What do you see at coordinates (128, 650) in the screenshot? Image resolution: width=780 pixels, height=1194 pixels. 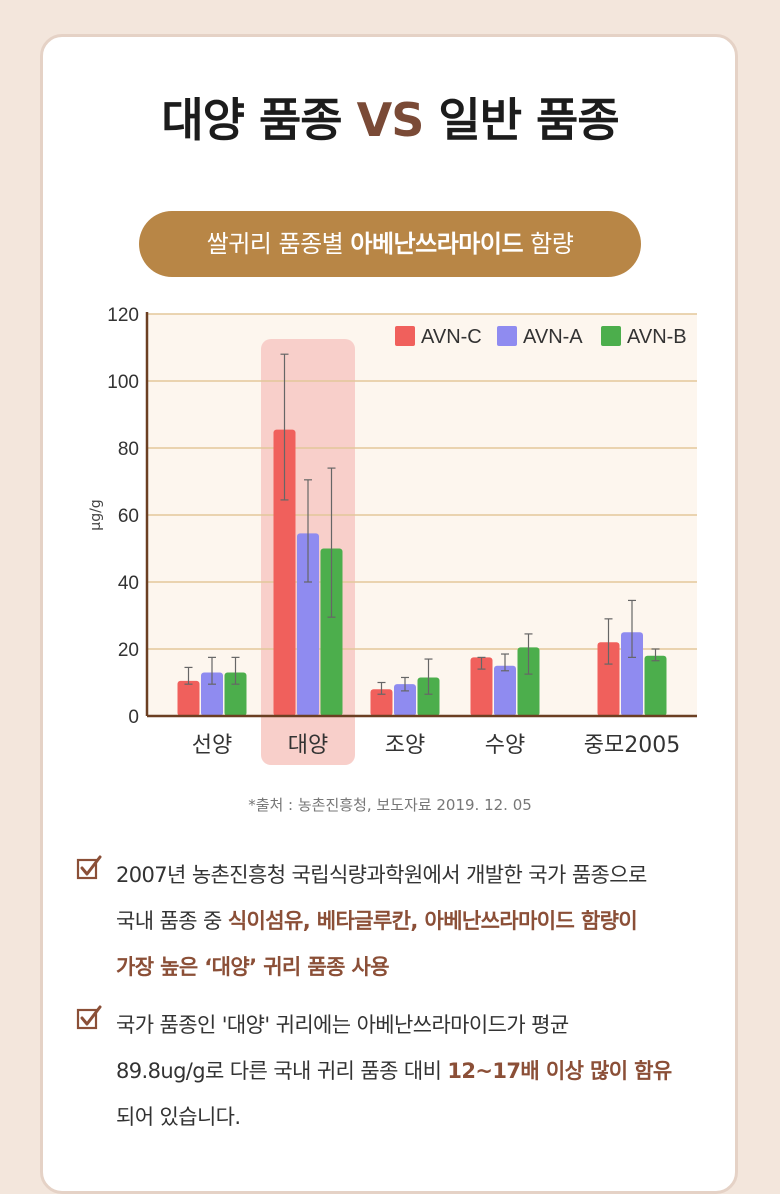 I see `y-tick-label: 20` at bounding box center [128, 650].